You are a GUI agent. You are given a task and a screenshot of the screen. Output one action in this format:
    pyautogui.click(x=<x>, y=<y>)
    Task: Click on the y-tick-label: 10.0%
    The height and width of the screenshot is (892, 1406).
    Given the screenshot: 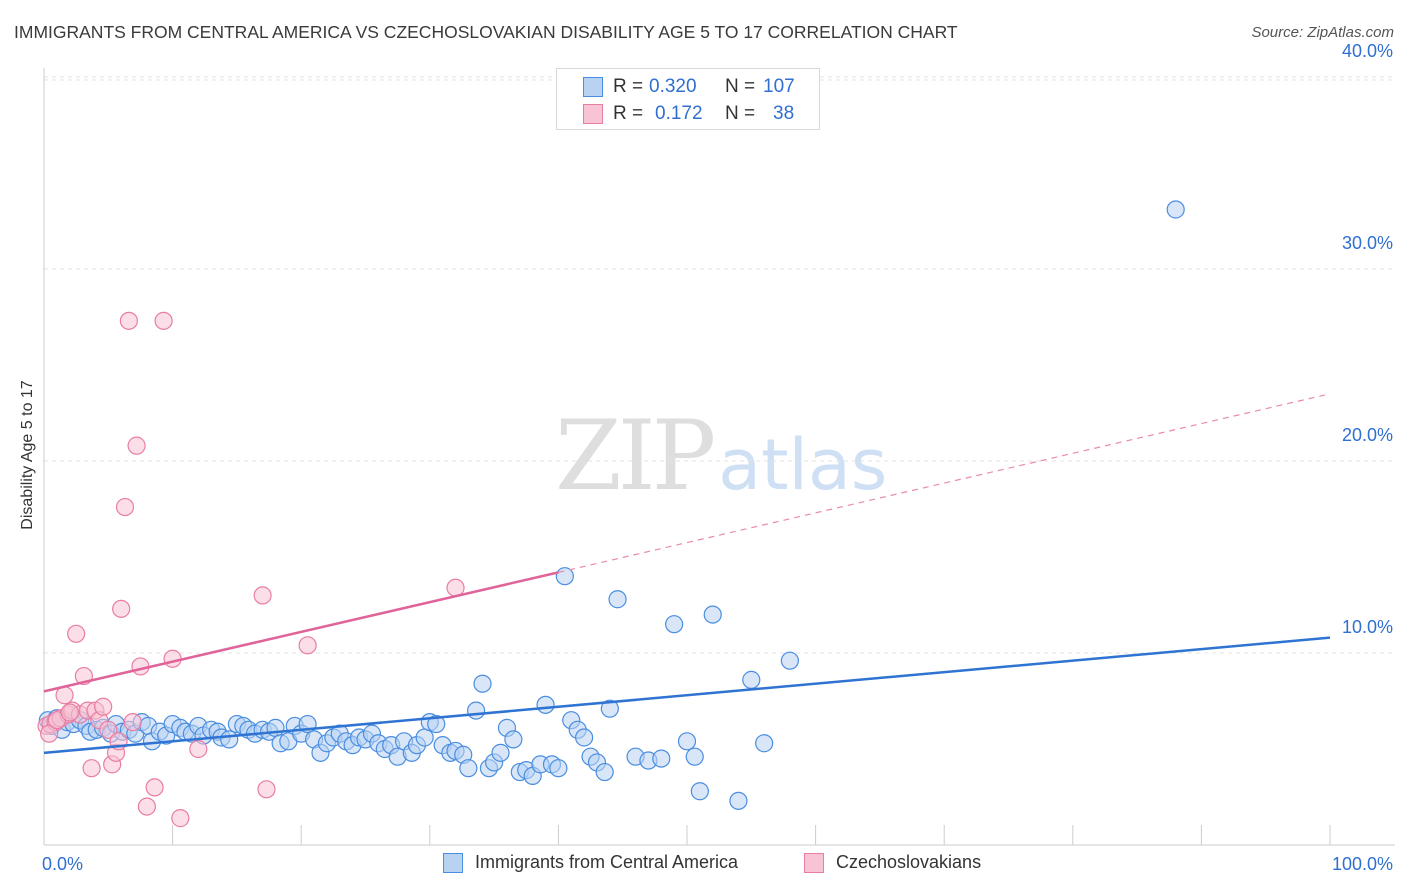 What is the action you would take?
    pyautogui.click(x=1367, y=627)
    